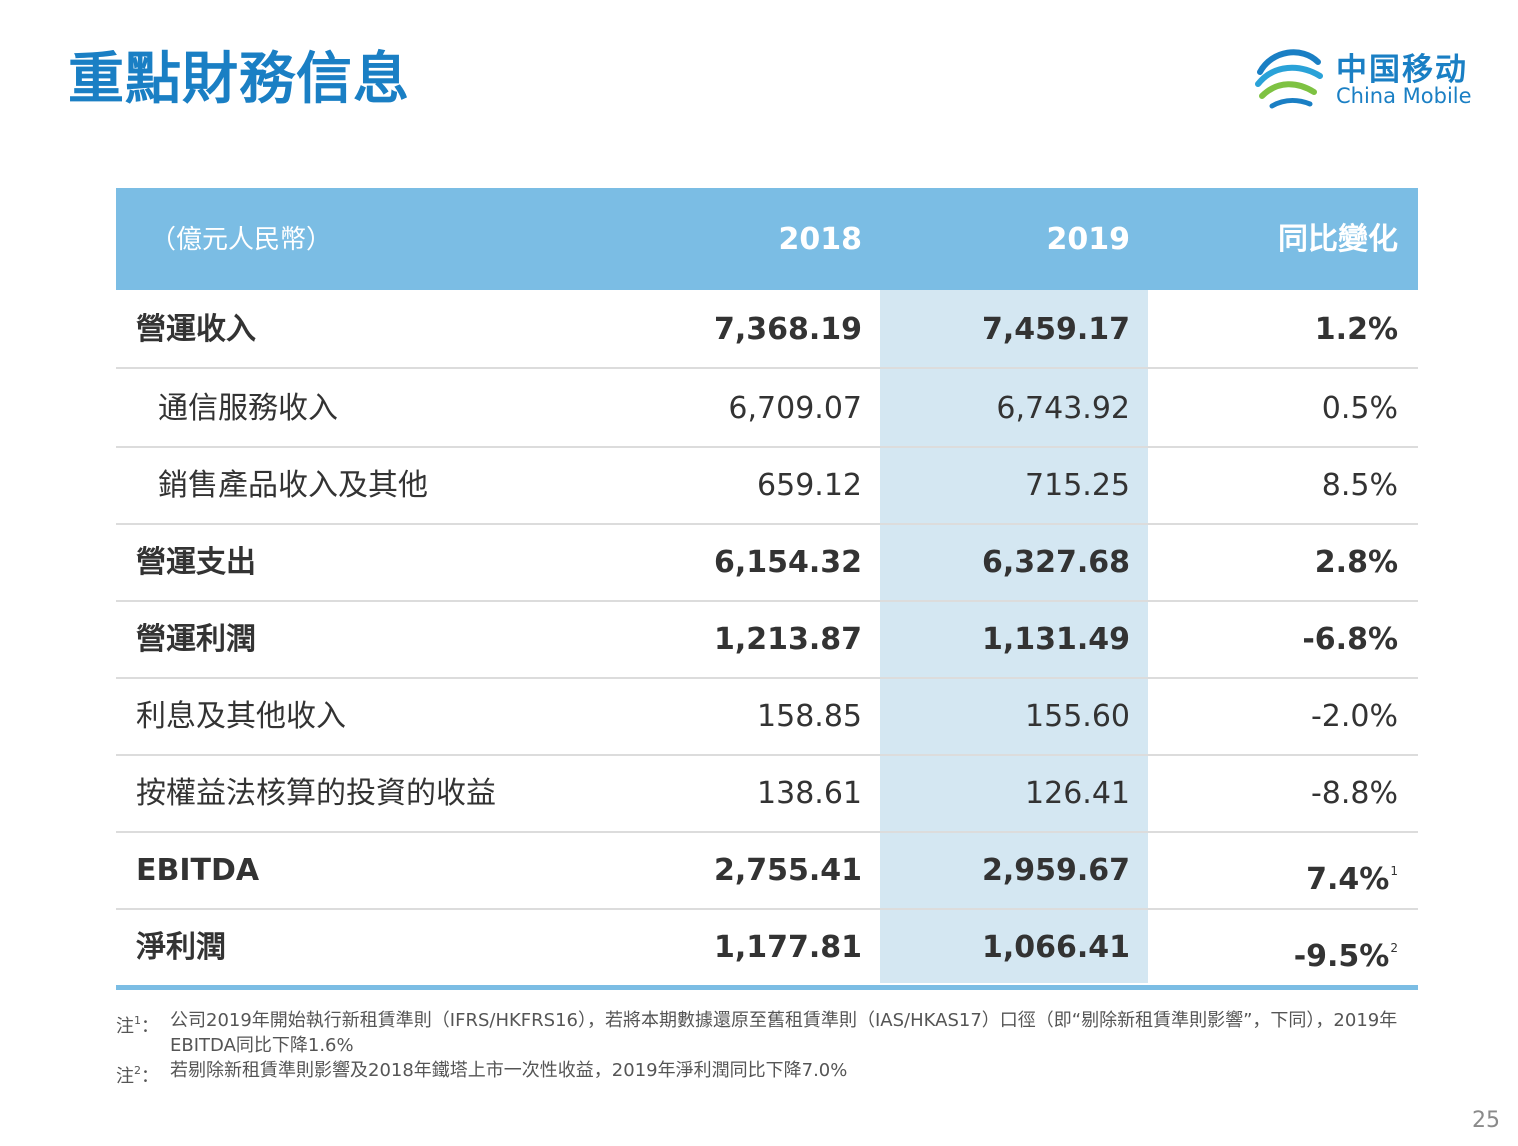  I want to click on row-change: 7.4%1, so click(1352, 869).